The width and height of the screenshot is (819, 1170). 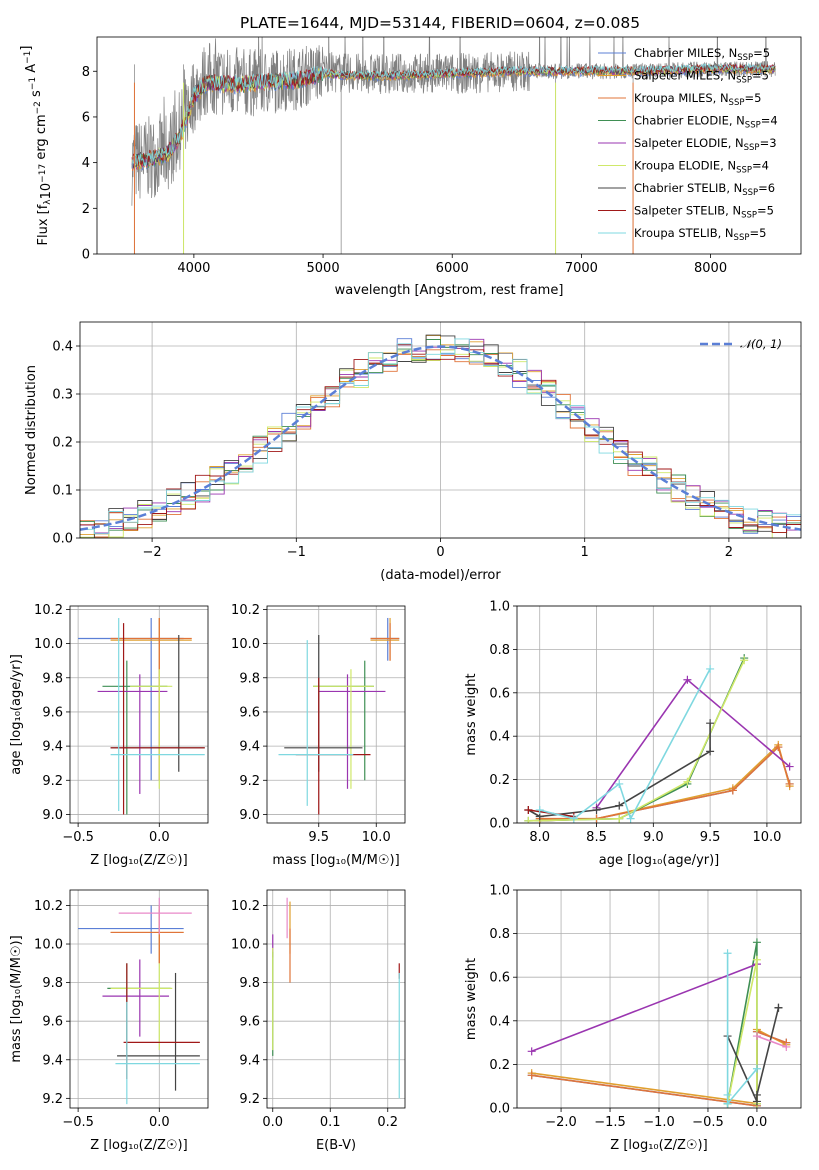 What do you see at coordinates (471, 714) in the screenshot?
I see `y-axis-label: mass weight` at bounding box center [471, 714].